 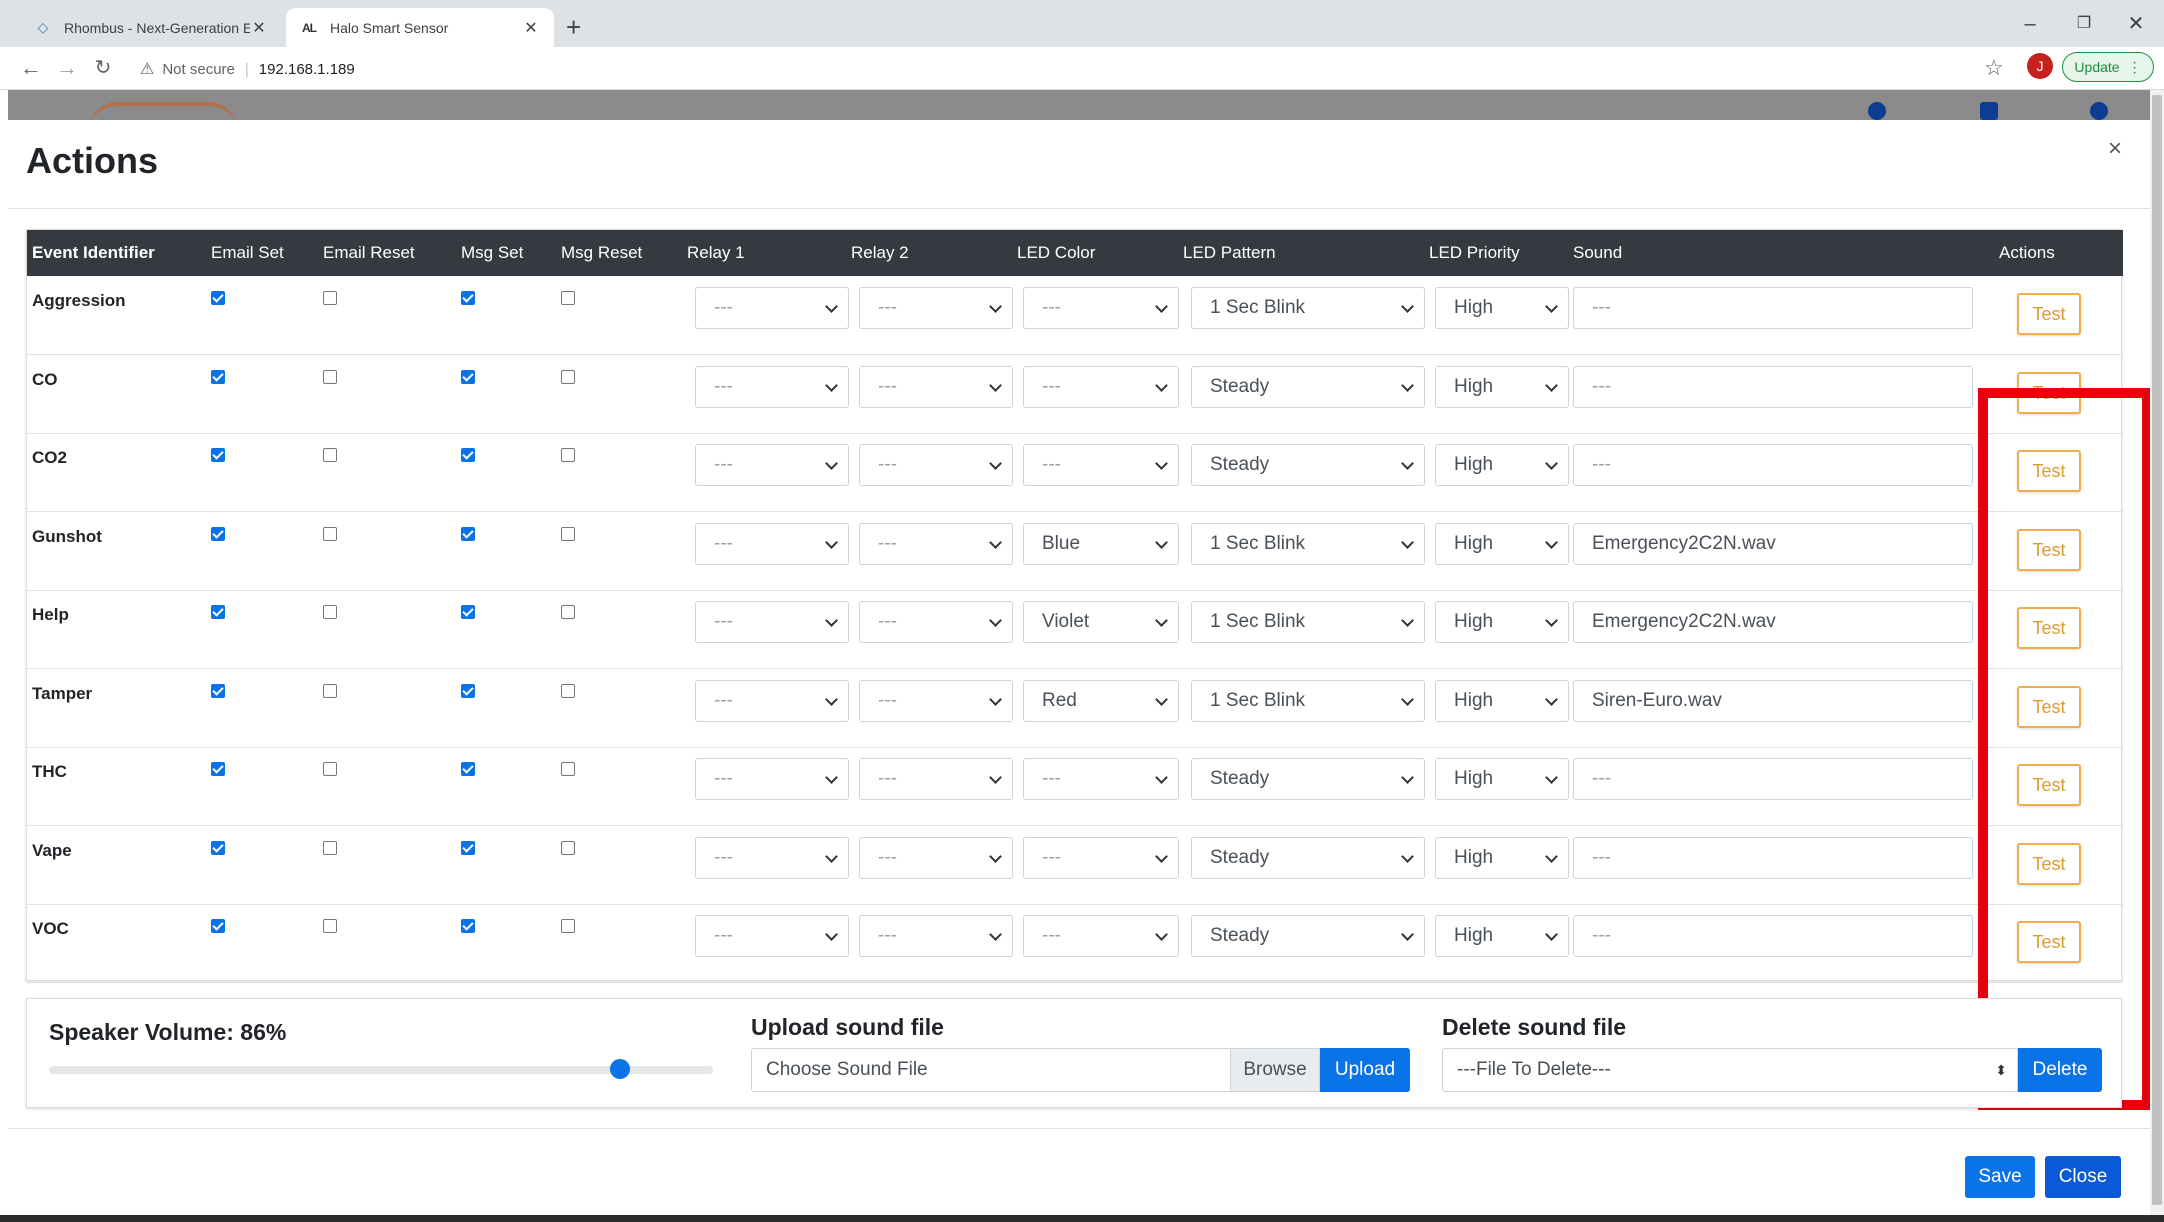 What do you see at coordinates (2157, 650) in the screenshot?
I see `scrollbar-thumb` at bounding box center [2157, 650].